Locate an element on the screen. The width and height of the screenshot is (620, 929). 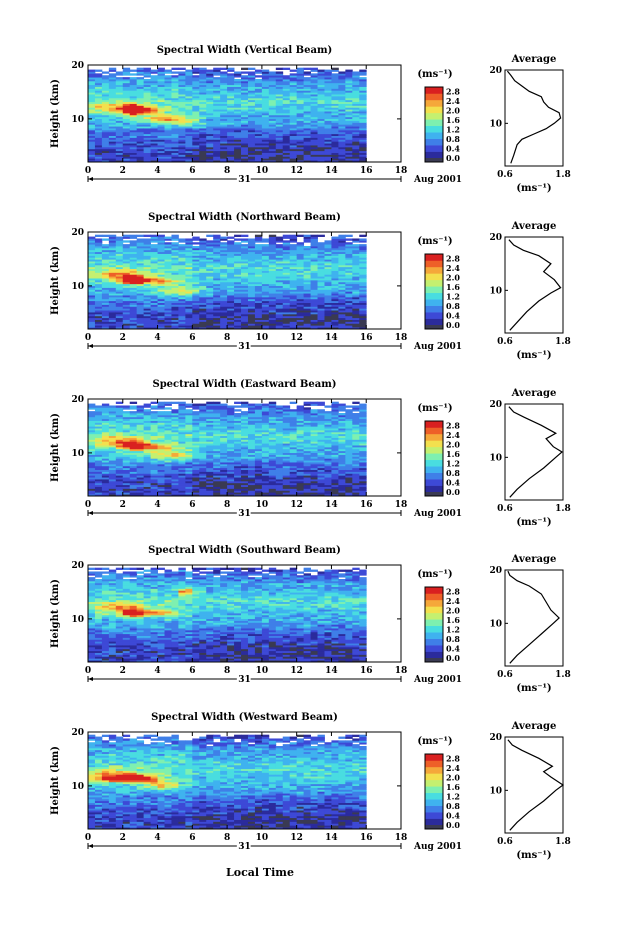
x-tick-label: 16 is located at coordinates (366, 171).